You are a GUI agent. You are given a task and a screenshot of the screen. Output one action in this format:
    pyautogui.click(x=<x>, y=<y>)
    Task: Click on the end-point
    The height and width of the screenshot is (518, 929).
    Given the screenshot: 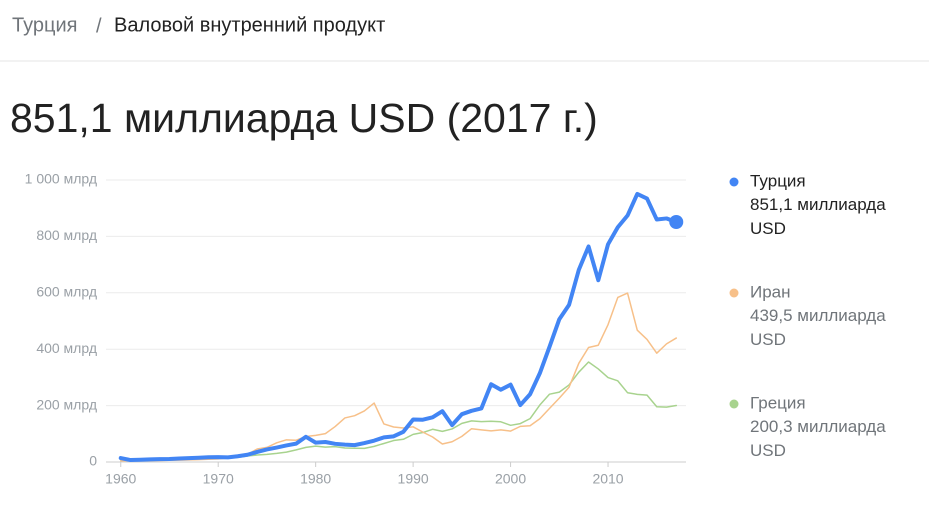 What is the action you would take?
    pyautogui.click(x=676, y=221)
    